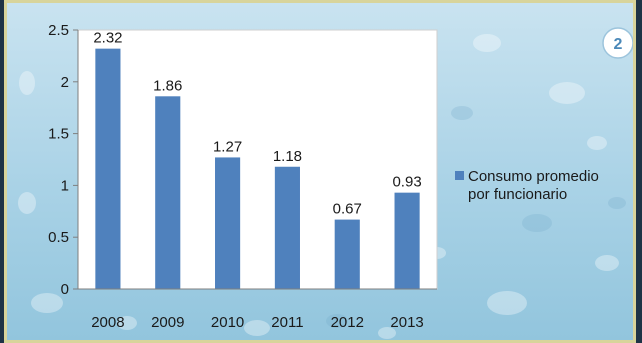 Image resolution: width=642 pixels, height=343 pixels. What do you see at coordinates (107, 322) in the screenshot?
I see `x-tick-label: 2008` at bounding box center [107, 322].